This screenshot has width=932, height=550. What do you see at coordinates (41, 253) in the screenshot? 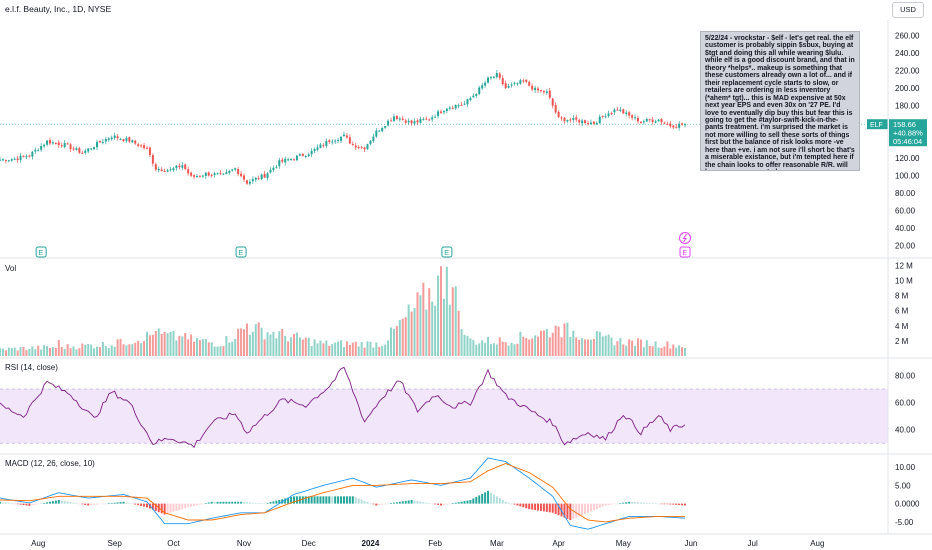
I see `earnings-marker-label: E` at bounding box center [41, 253].